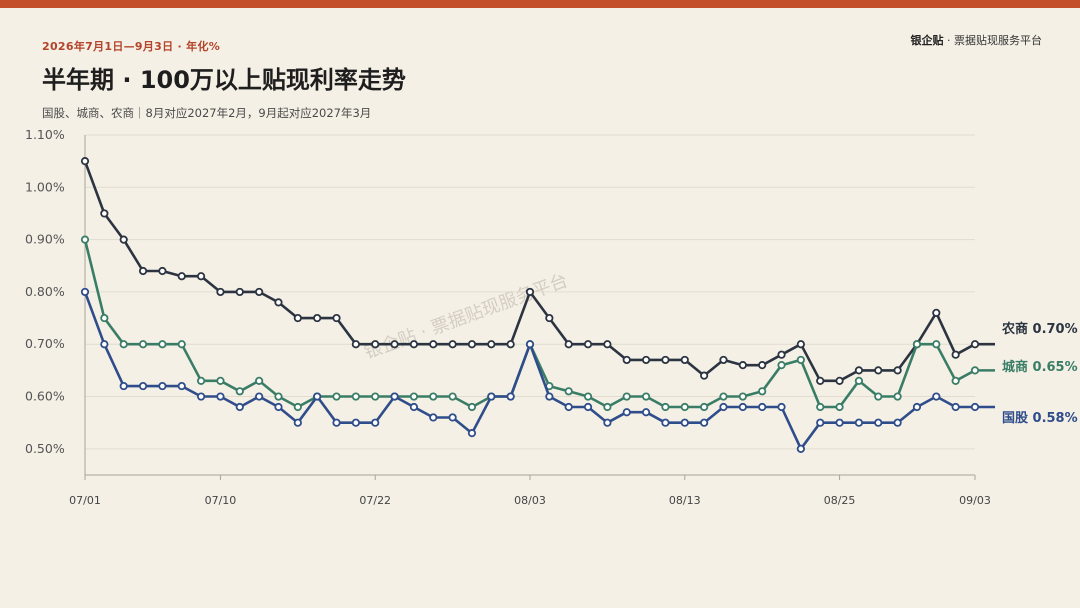  Describe the element at coordinates (685, 500) in the screenshot. I see `x-tick-label: 08/13` at that location.